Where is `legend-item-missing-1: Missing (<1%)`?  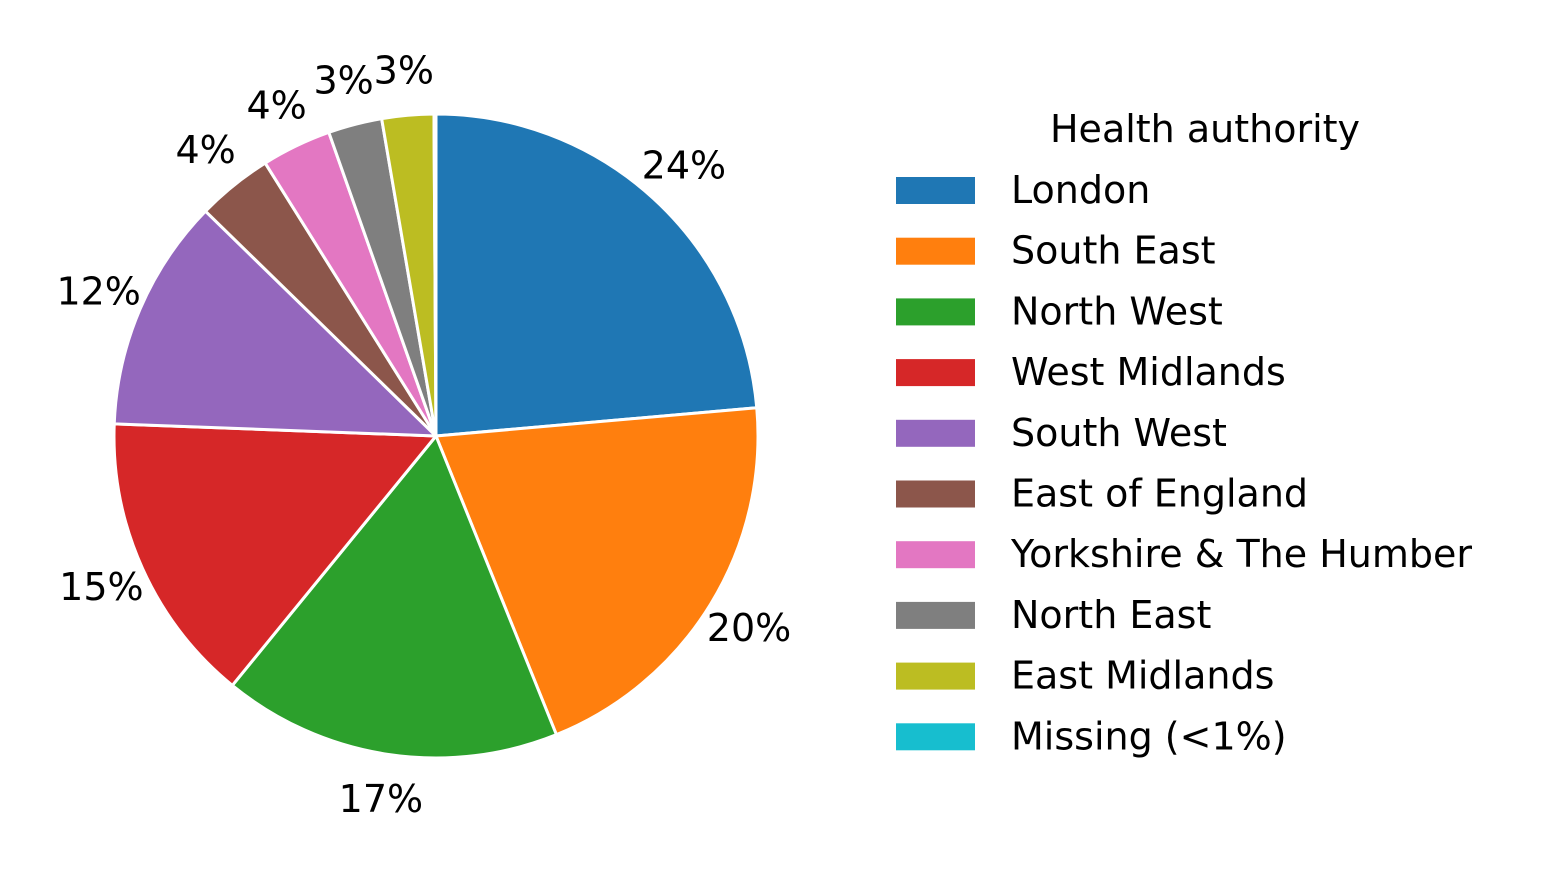
legend-item-missing-1: Missing (<1%) is located at coordinates (1091, 736).